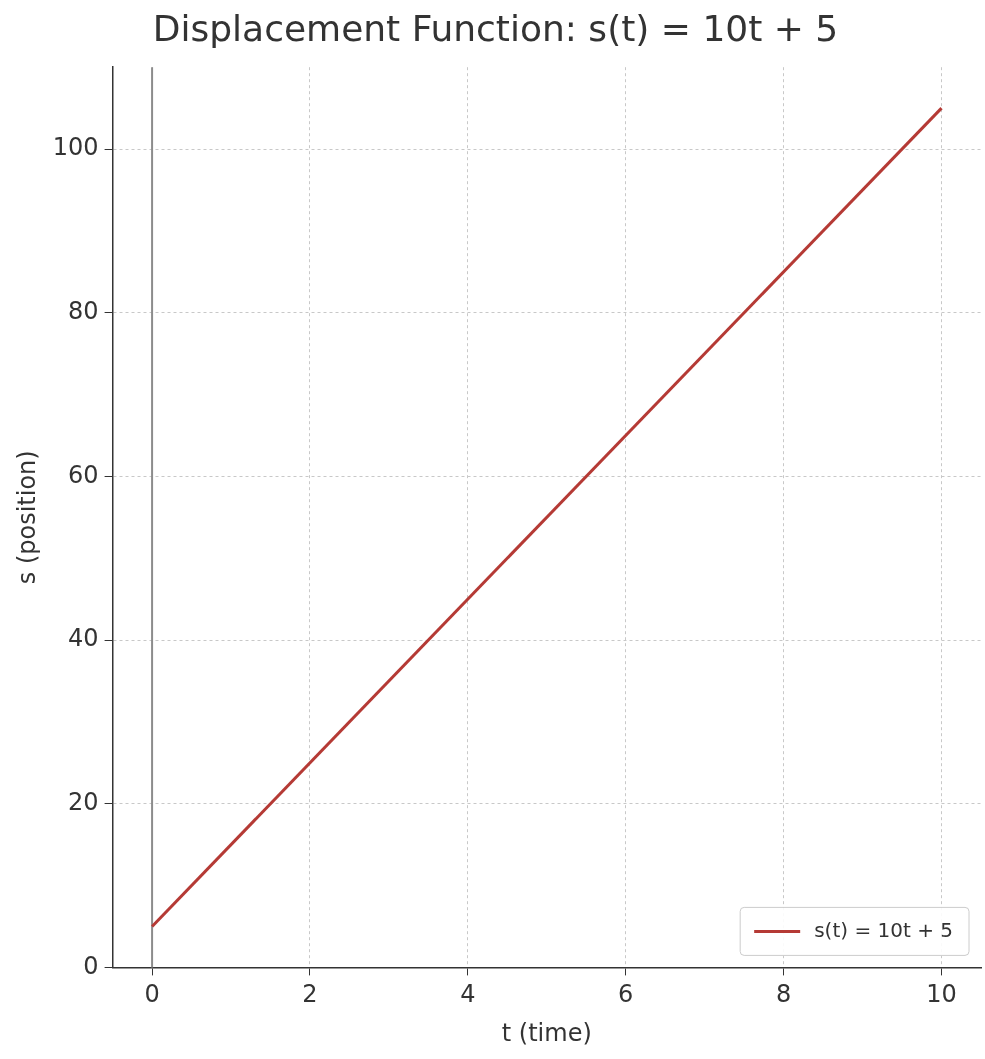  Describe the element at coordinates (83, 638) in the screenshot. I see `y-tick-label: 40` at that location.